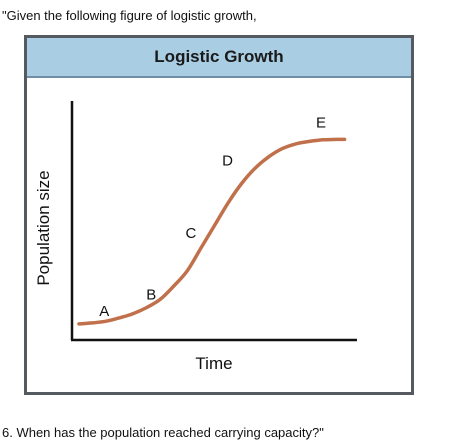  What do you see at coordinates (151, 295) in the screenshot?
I see `point-label-b: B` at bounding box center [151, 295].